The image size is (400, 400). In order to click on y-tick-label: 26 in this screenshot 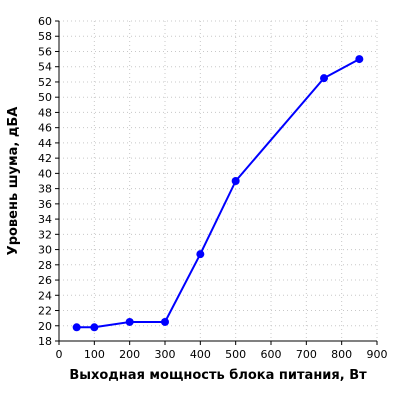, I will do `click(45, 280)`.